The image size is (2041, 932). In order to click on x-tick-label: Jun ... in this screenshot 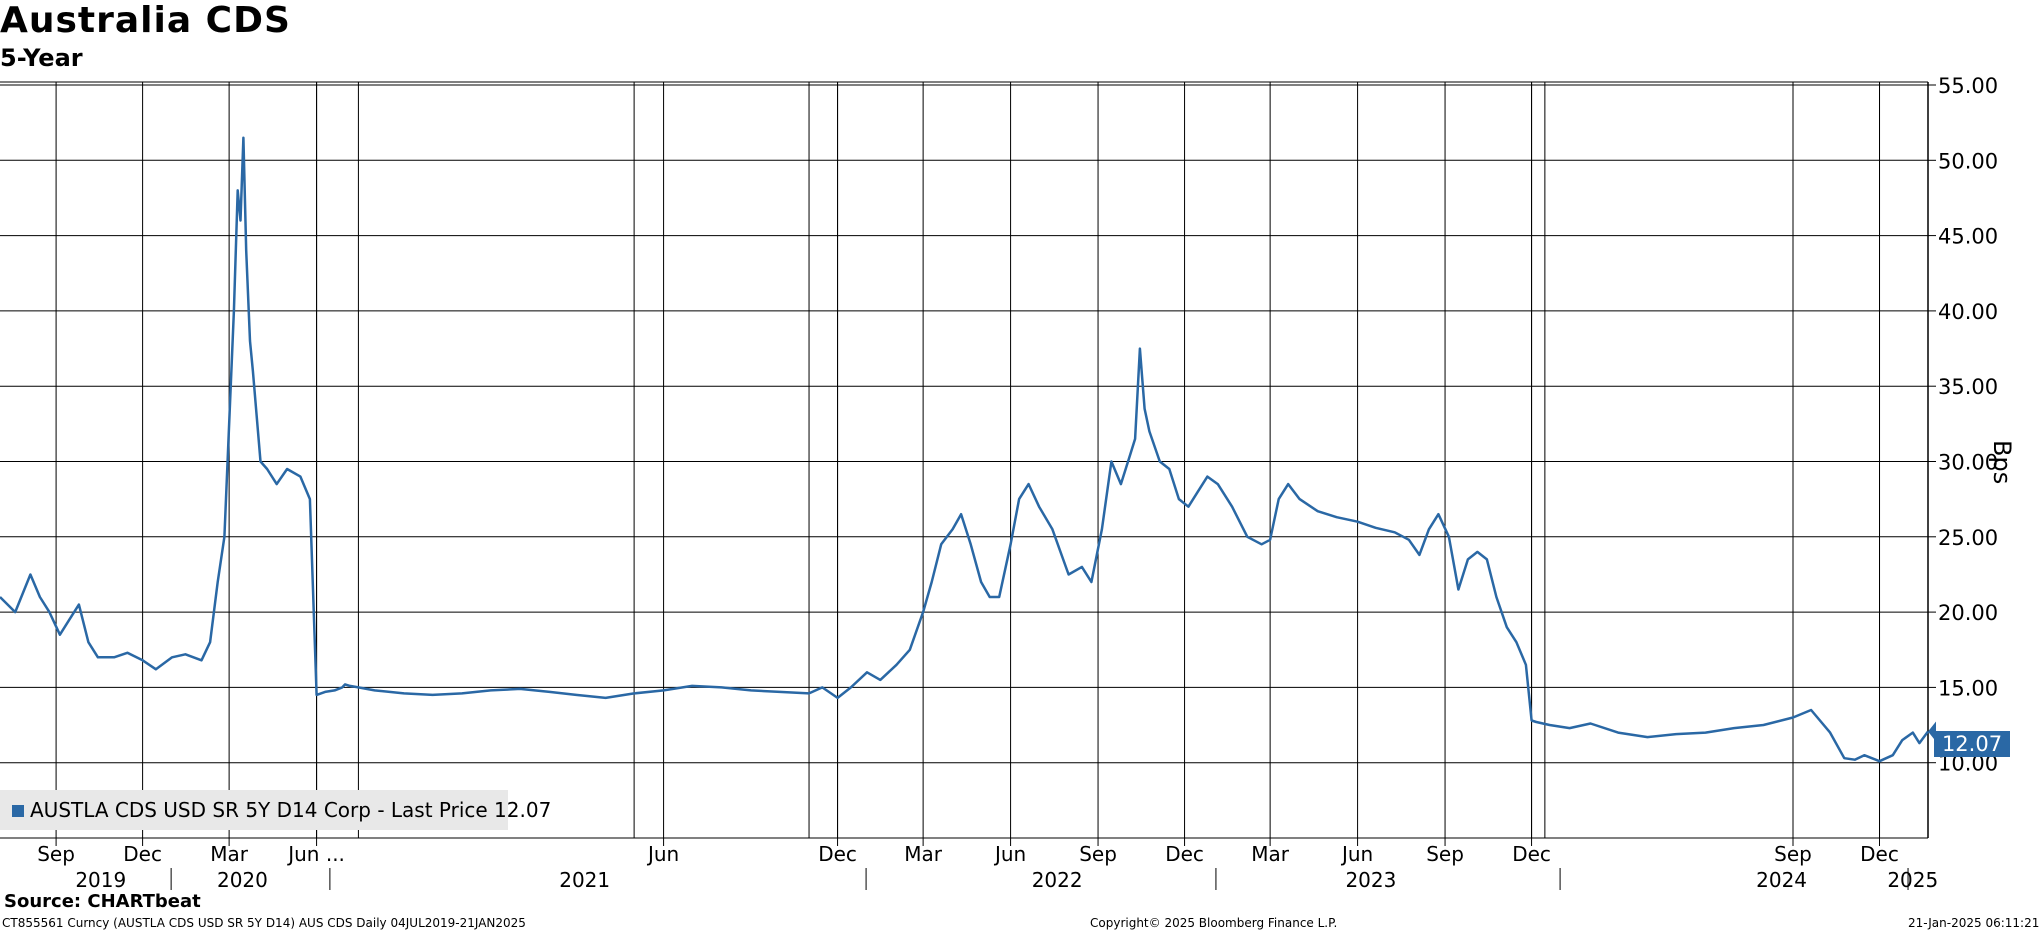, I will do `click(315, 854)`.